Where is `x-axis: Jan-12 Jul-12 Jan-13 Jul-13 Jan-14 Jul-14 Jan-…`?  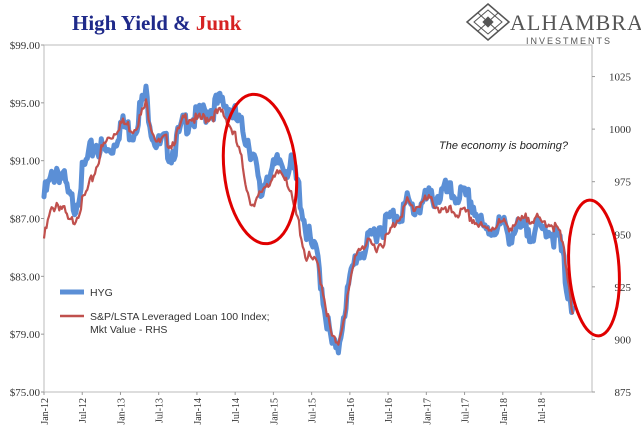
x-axis: Jan-12 Jul-12 Jan-13 Jul-13 Jan-14 Jul-14 Jan-… is located at coordinates (294, 408).